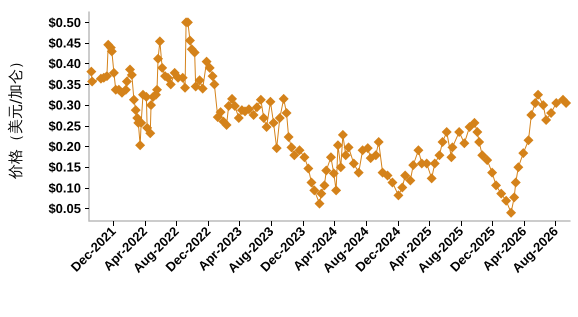 The width and height of the screenshot is (578, 317). What do you see at coordinates (64, 105) in the screenshot?
I see `y-tick-label: $0.30` at bounding box center [64, 105].